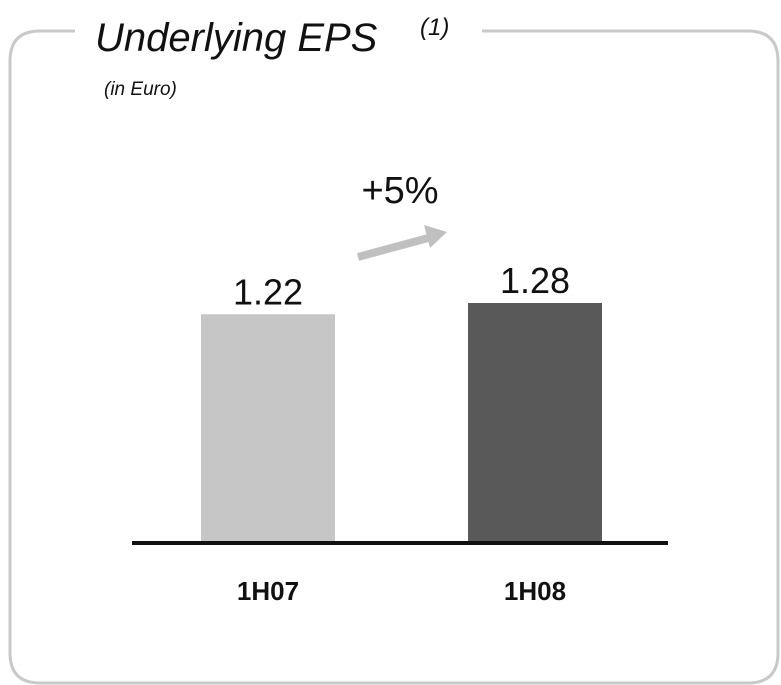 This screenshot has height=685, width=781. Describe the element at coordinates (140, 89) in the screenshot. I see `subtitle: (in Euro)` at that location.